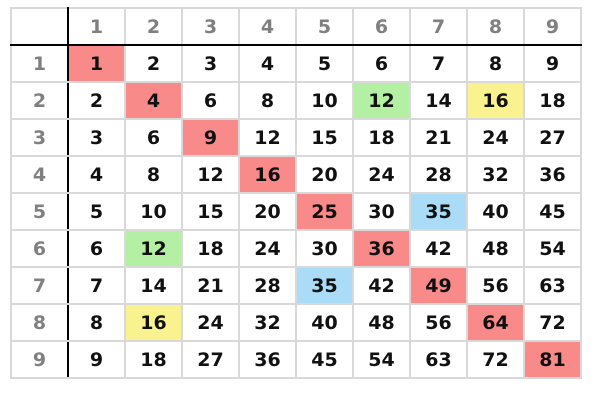 The width and height of the screenshot is (600, 400). I want to click on row-header: 5, so click(39, 211).